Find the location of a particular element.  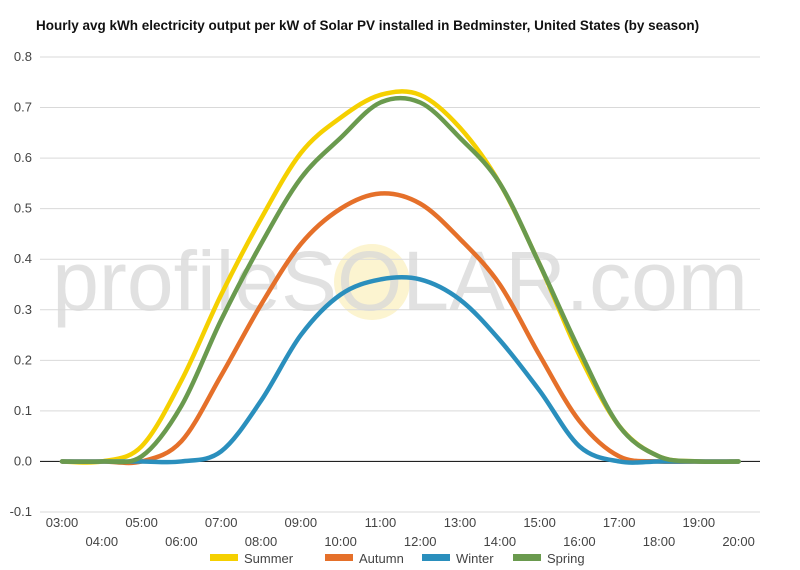

x-tick-label: 10:00 is located at coordinates (340, 541).